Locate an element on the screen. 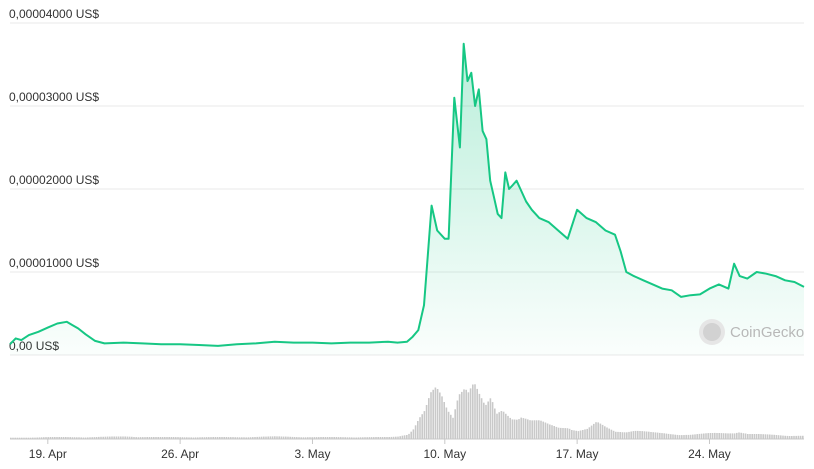  x-tick-label: 3. May is located at coordinates (312, 454).